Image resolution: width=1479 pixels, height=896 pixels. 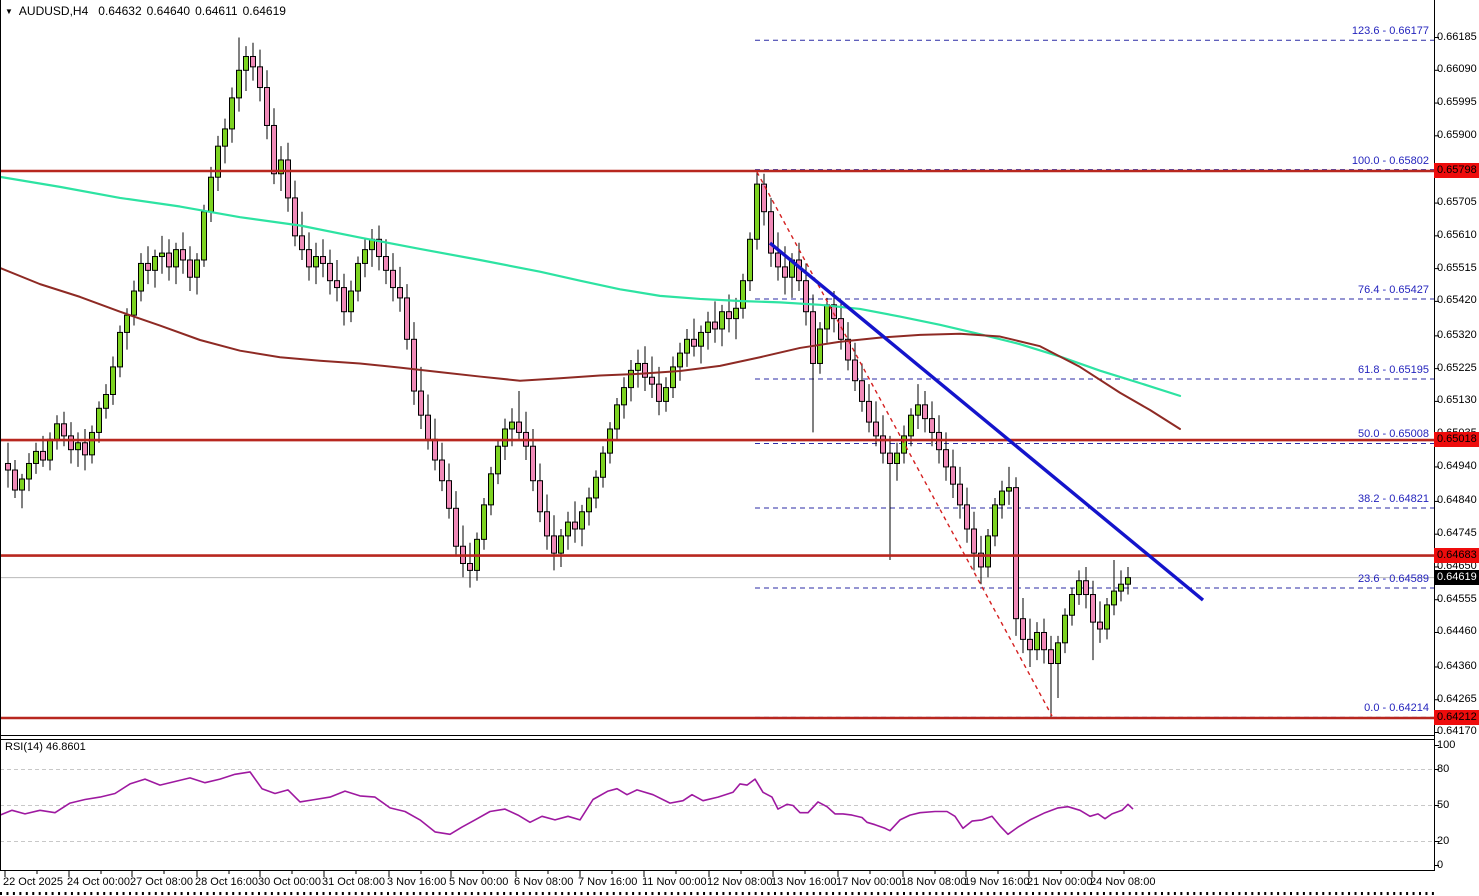 I want to click on rsi-indicator-label: RSI(14) 46.8601, so click(x=45, y=747).